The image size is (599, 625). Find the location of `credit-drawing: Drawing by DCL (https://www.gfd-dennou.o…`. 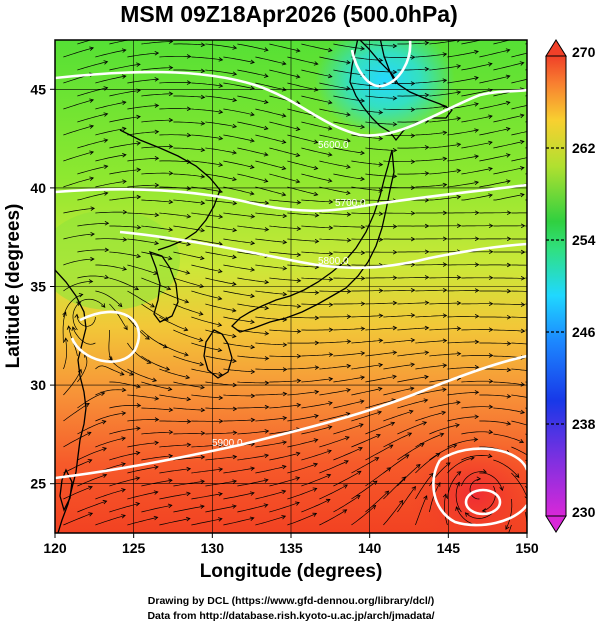

credit-drawing: Drawing by DCL (https://www.gfd-dennou.o… is located at coordinates (291, 601).